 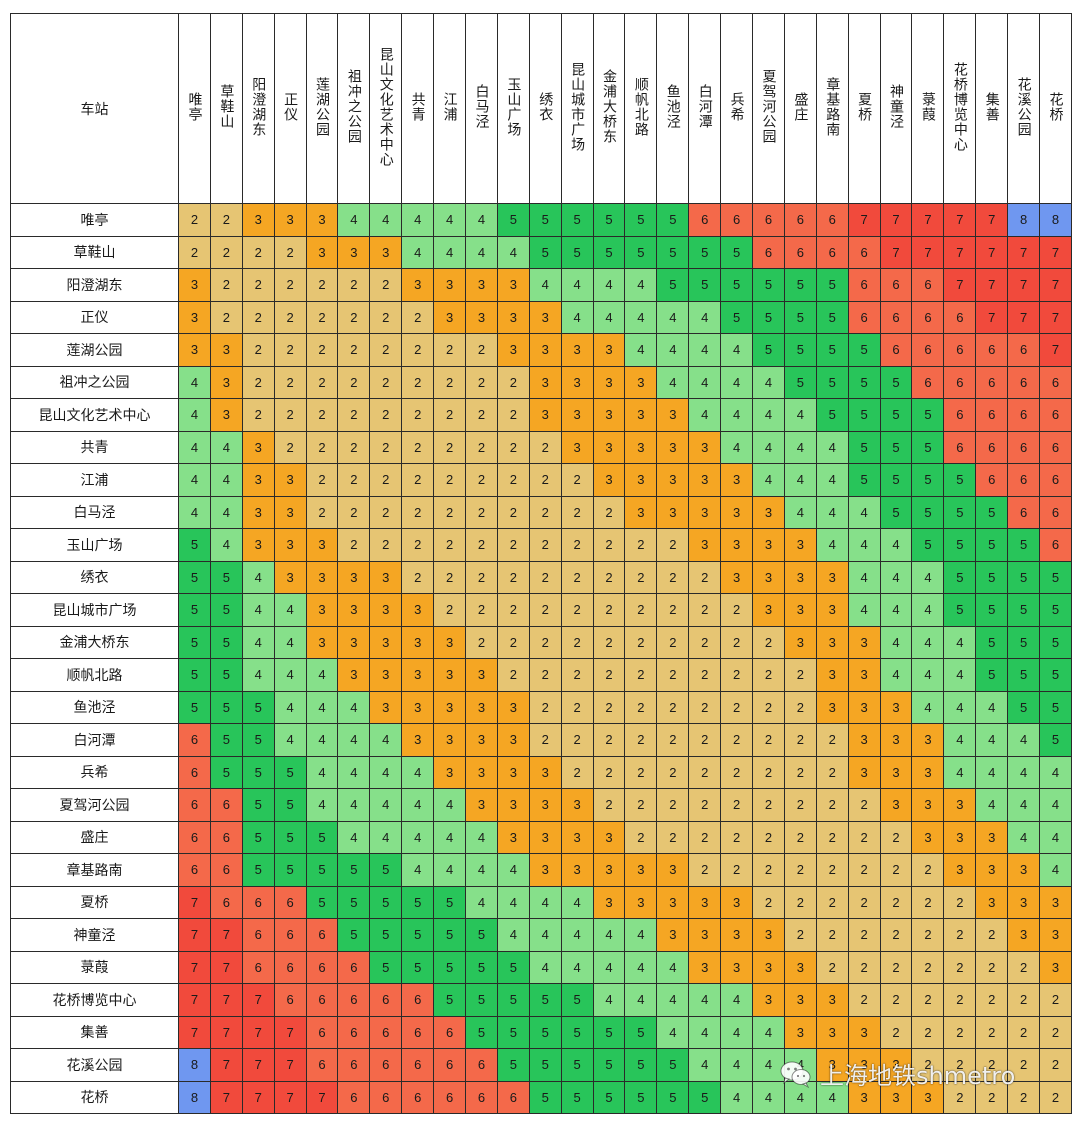 I want to click on table-row: 唯亭 2 2 3 3 3 4 4 4 4 4 5 5 5 5 5 5 6 6 6 6 6 7 7 7 7 7 8 8, so click(x=541, y=220).